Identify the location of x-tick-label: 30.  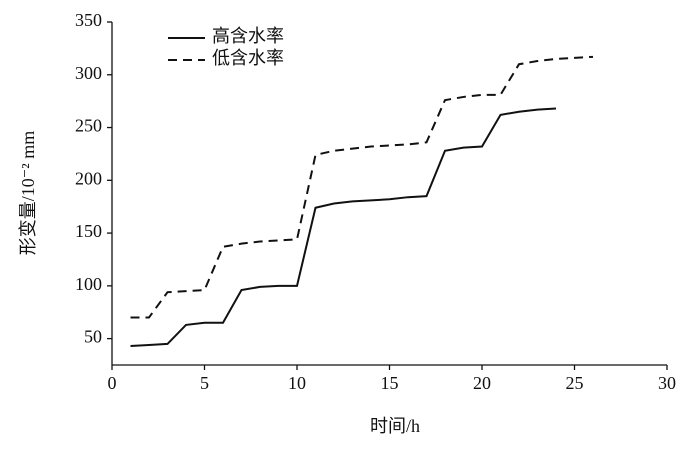
(667, 383).